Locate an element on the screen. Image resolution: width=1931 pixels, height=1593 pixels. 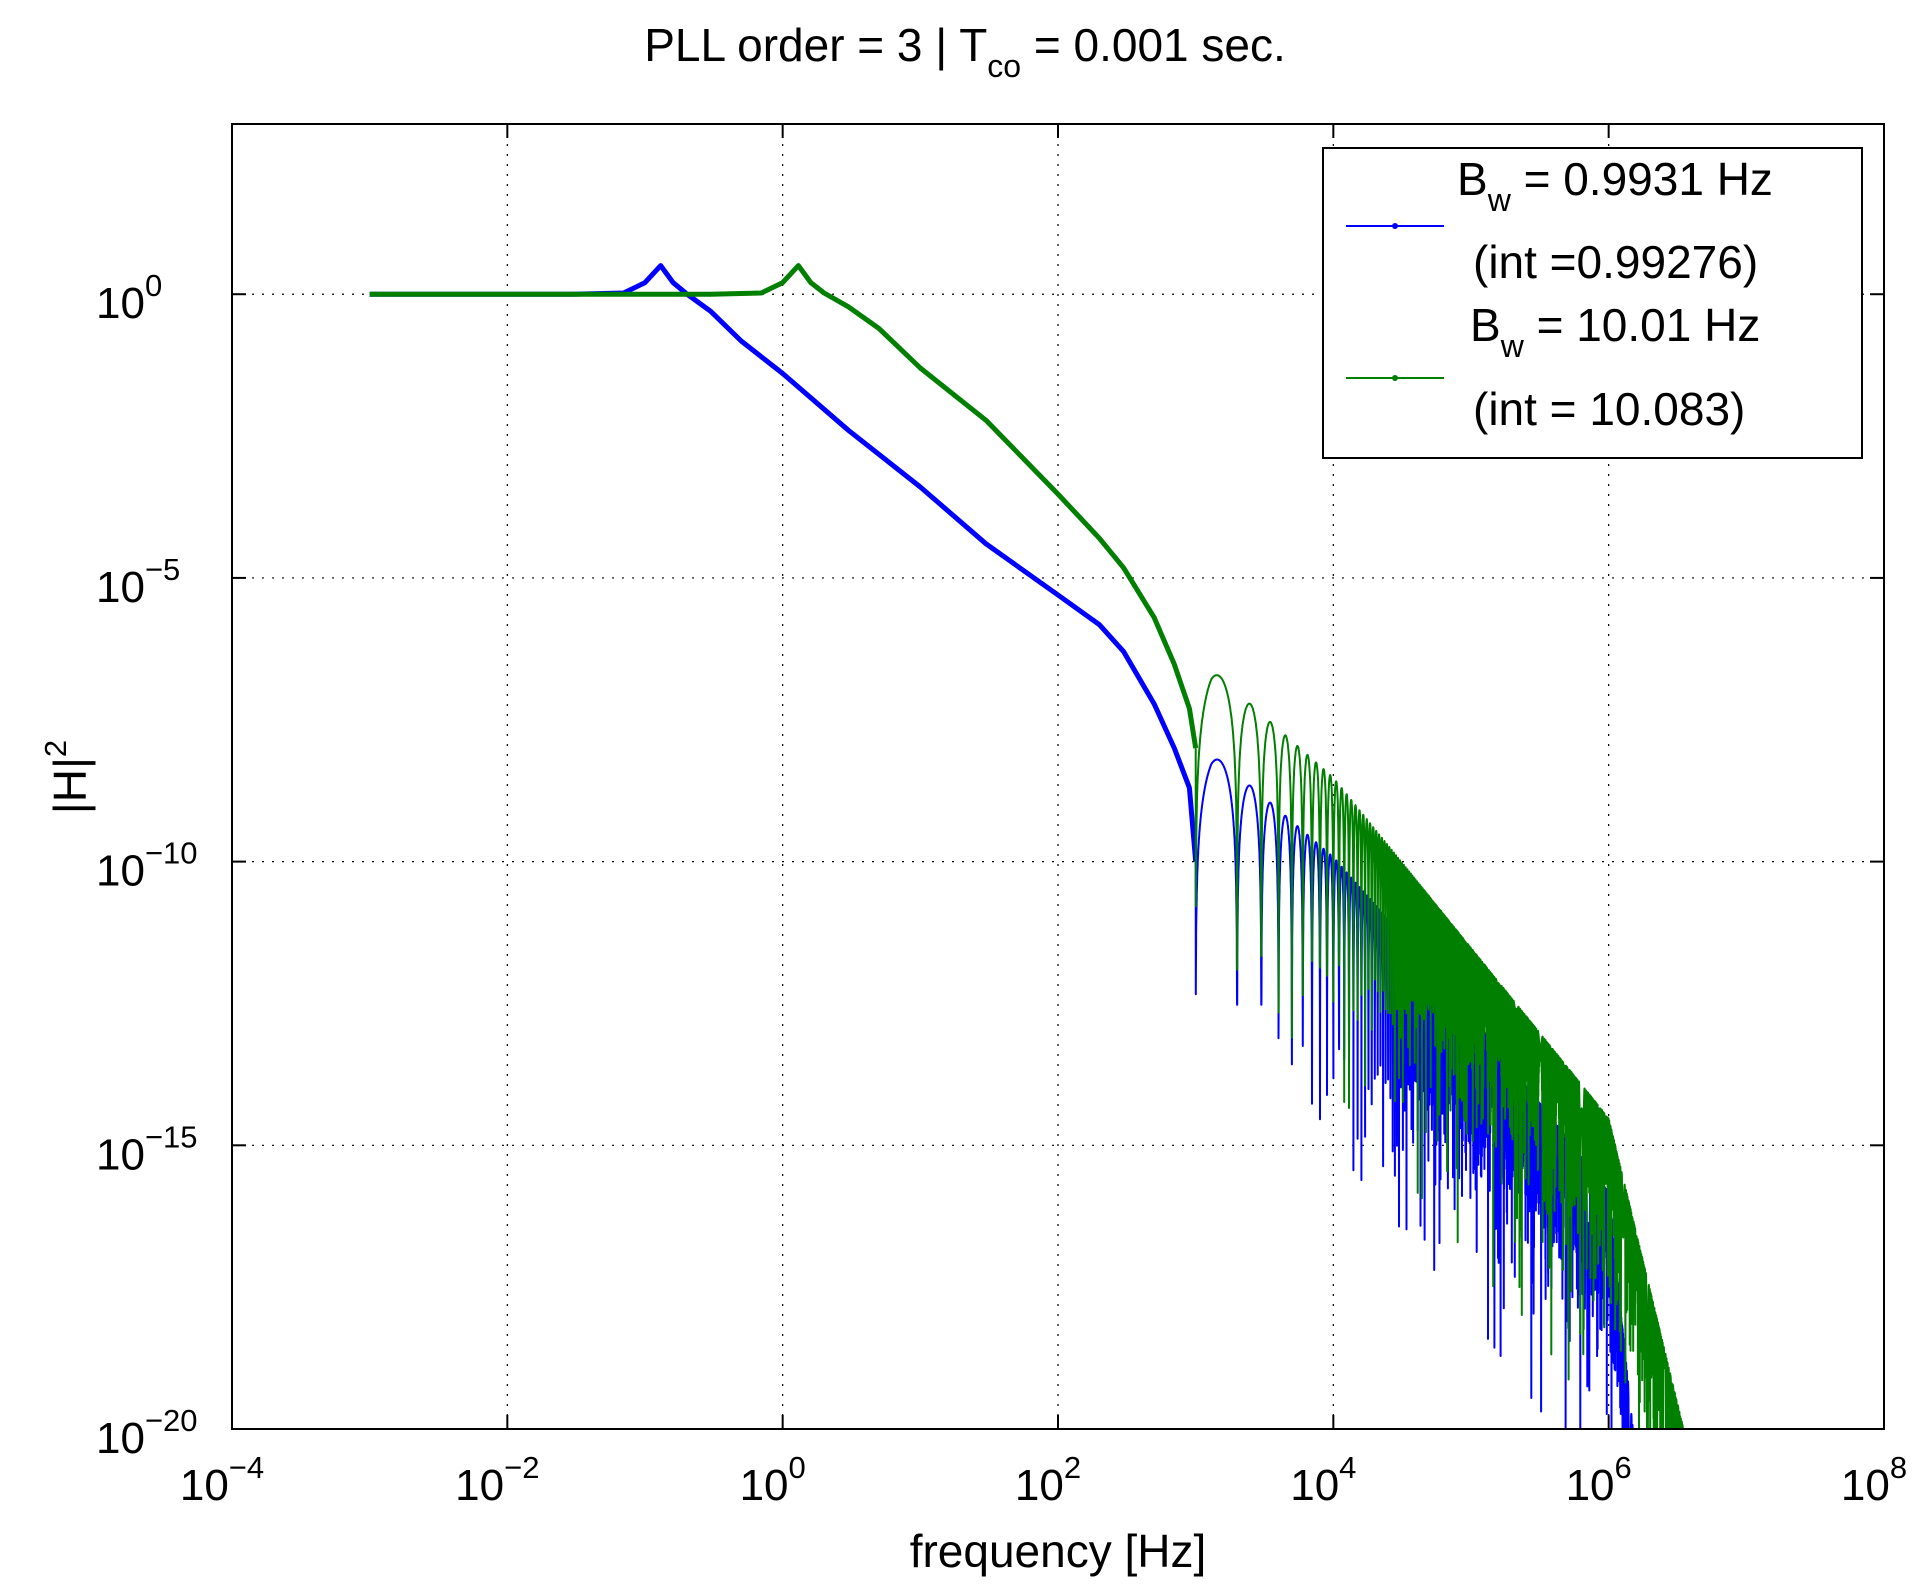
chart-title-main: PLL order = 3 | T is located at coordinates (815, 45).